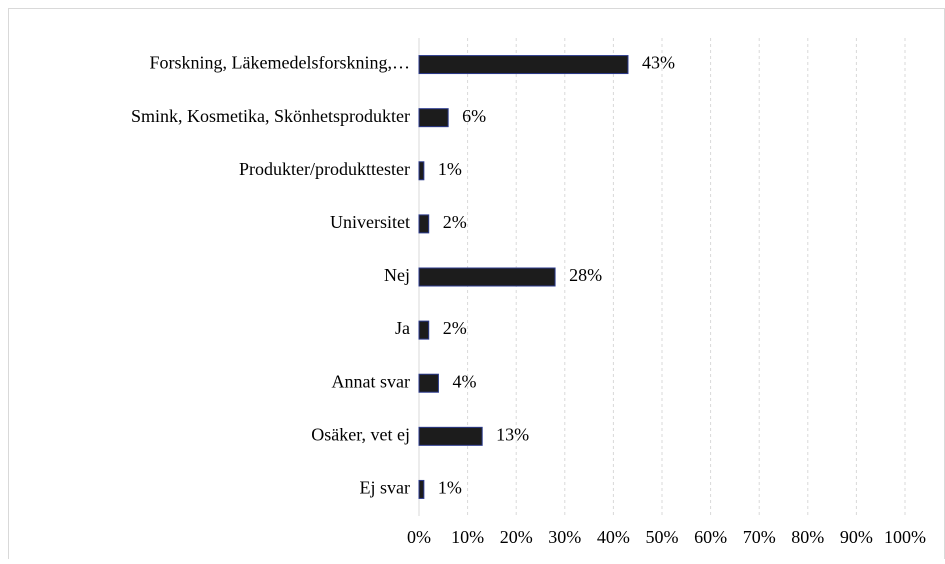 This screenshot has height=564, width=945. I want to click on data-label: 4%, so click(464, 381).